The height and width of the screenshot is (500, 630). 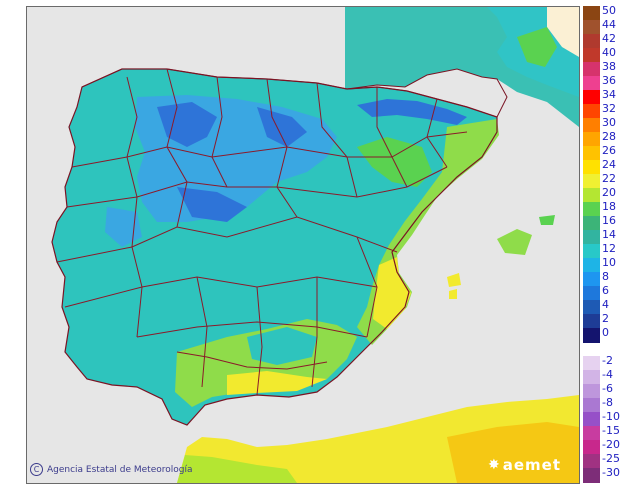 I want to click on legend-label-positive-8: 30, so click(x=609, y=122).